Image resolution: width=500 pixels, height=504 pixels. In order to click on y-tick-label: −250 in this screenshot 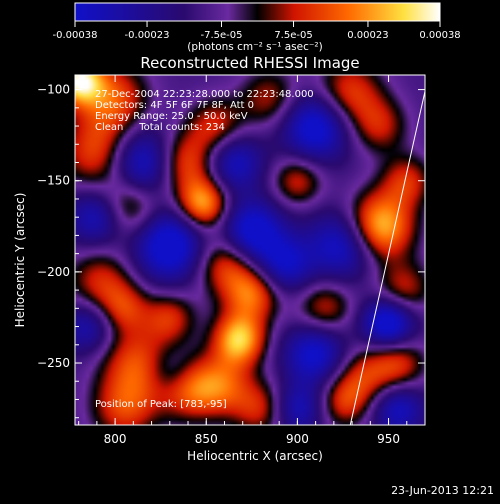, I will do `click(53, 363)`.